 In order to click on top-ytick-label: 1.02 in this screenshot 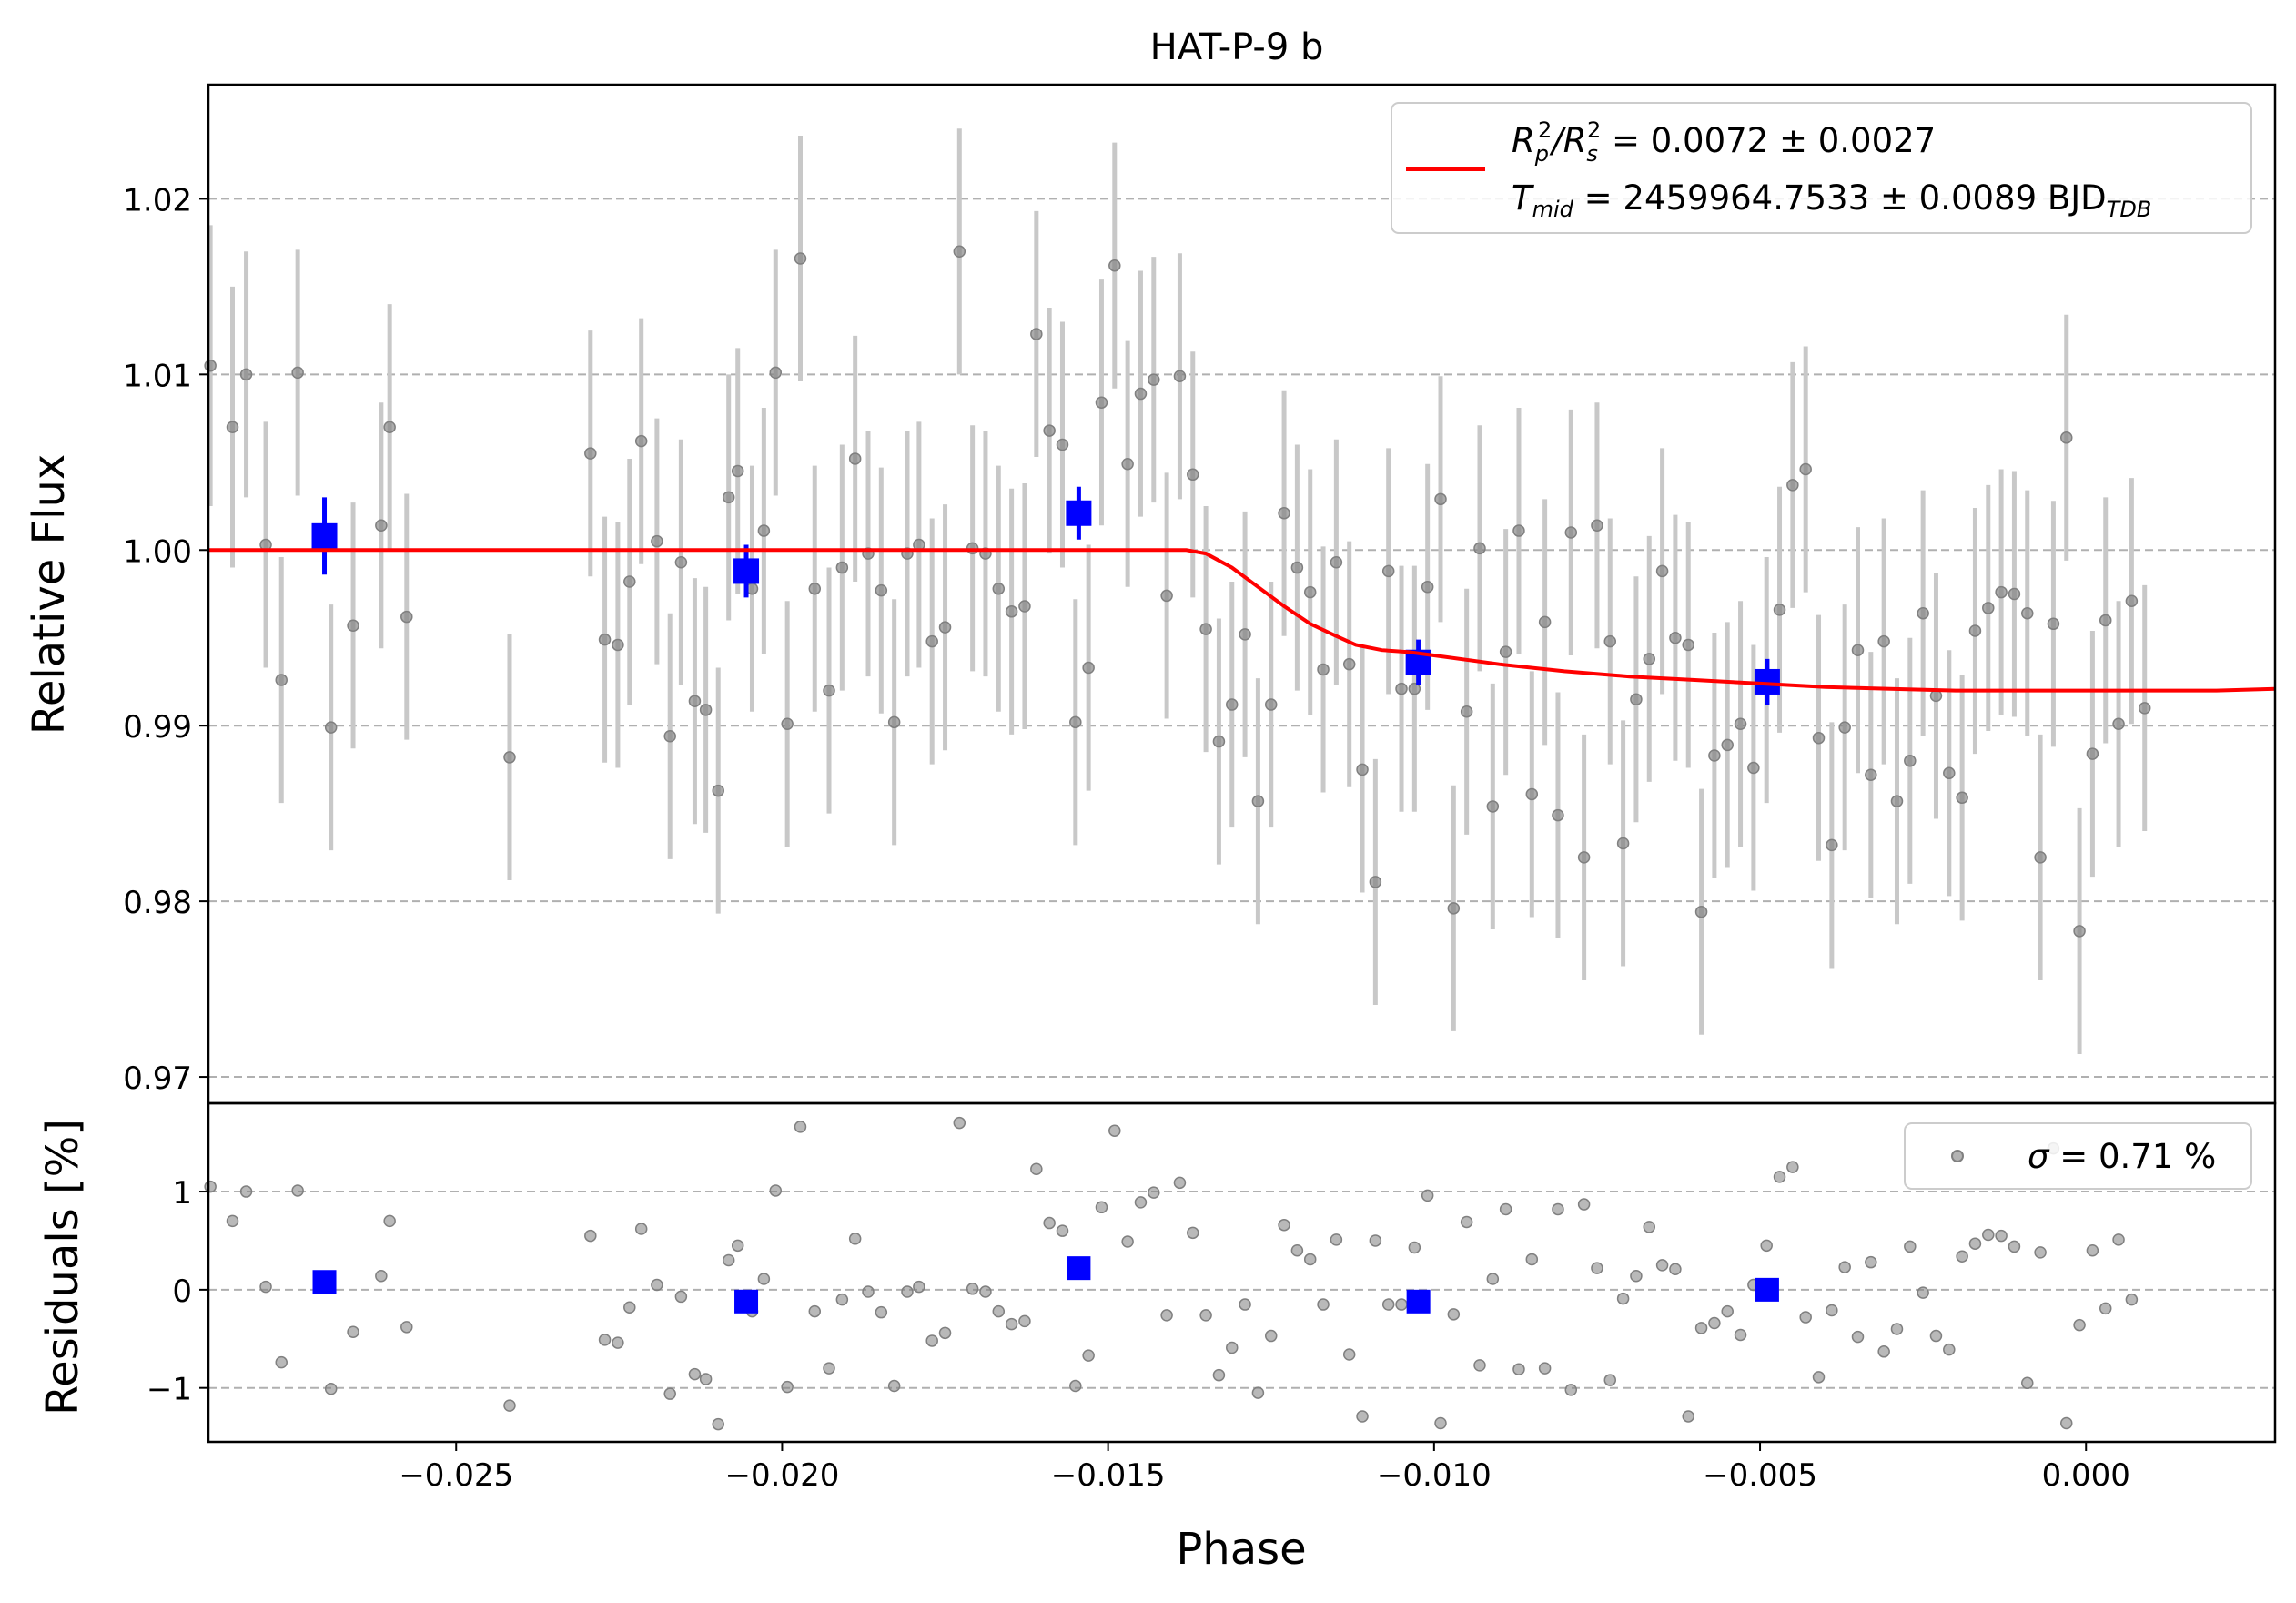, I will do `click(158, 200)`.